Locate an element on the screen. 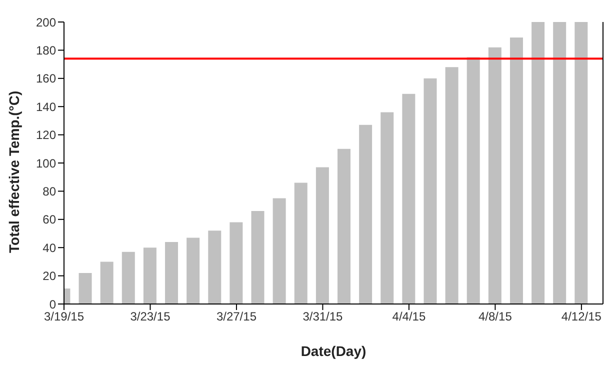  x-tick-label: 3/19/15 is located at coordinates (64, 317).